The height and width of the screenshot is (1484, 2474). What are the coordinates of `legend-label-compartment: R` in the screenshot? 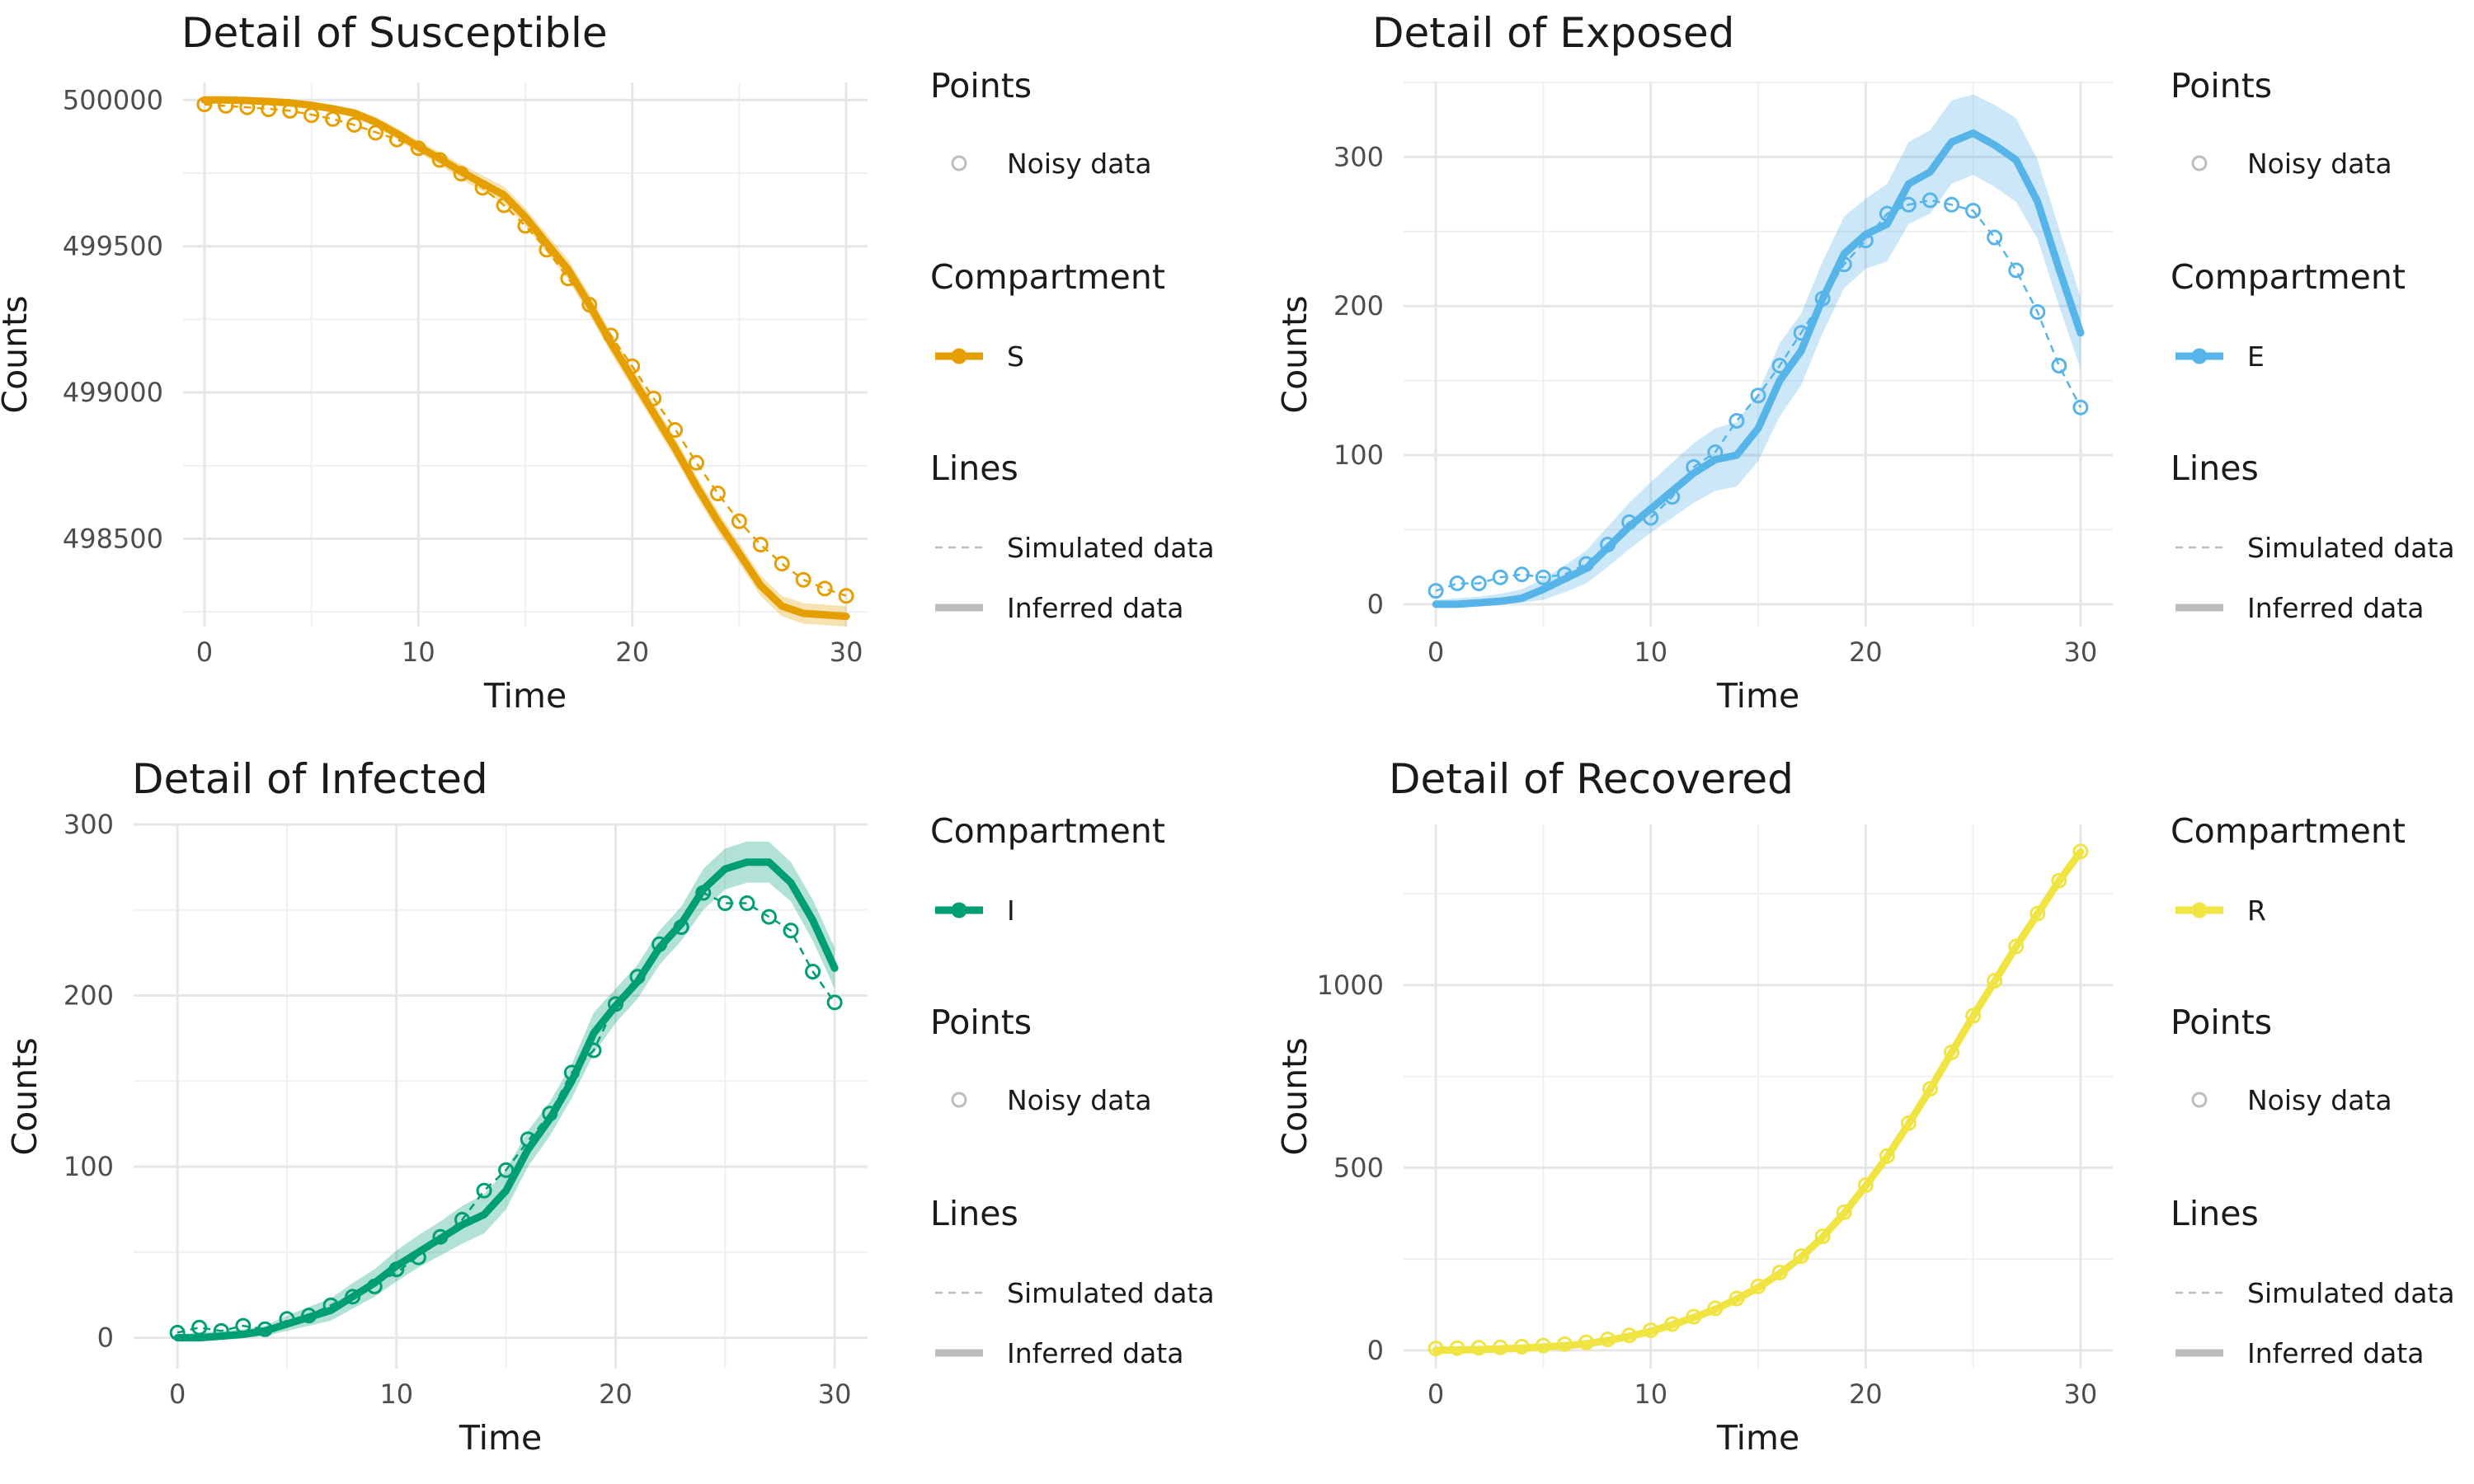 It's located at (2256, 911).